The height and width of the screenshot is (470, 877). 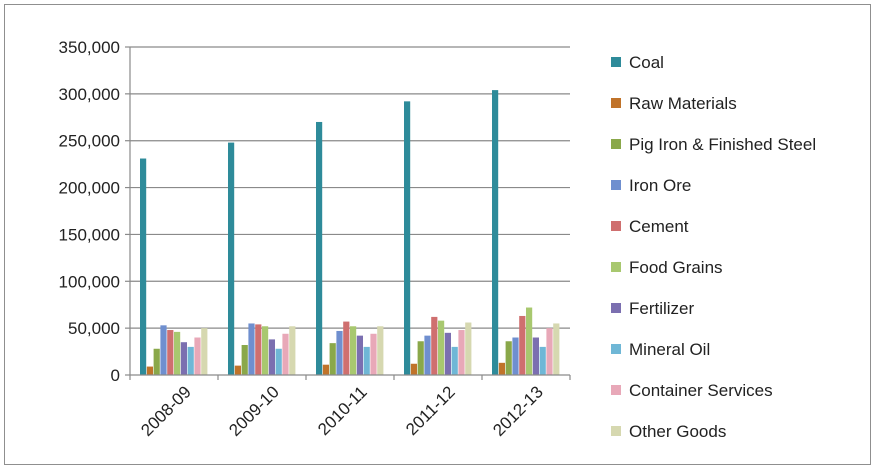 I want to click on x-tick-label: 2010-11, so click(x=342, y=410).